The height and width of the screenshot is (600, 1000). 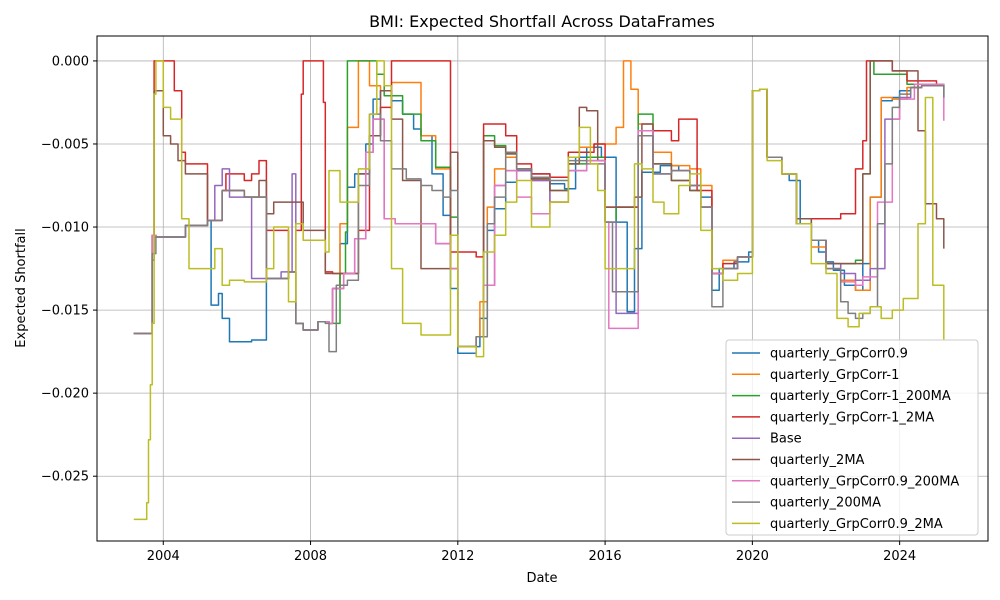 What do you see at coordinates (856, 524) in the screenshot?
I see `legend-label: quarterly_GrpCorr0.9_2MA` at bounding box center [856, 524].